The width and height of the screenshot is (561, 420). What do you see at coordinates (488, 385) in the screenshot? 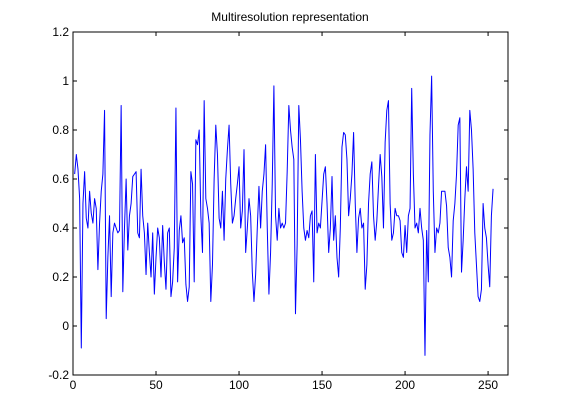
I see `x-tick-label: 250` at bounding box center [488, 385].